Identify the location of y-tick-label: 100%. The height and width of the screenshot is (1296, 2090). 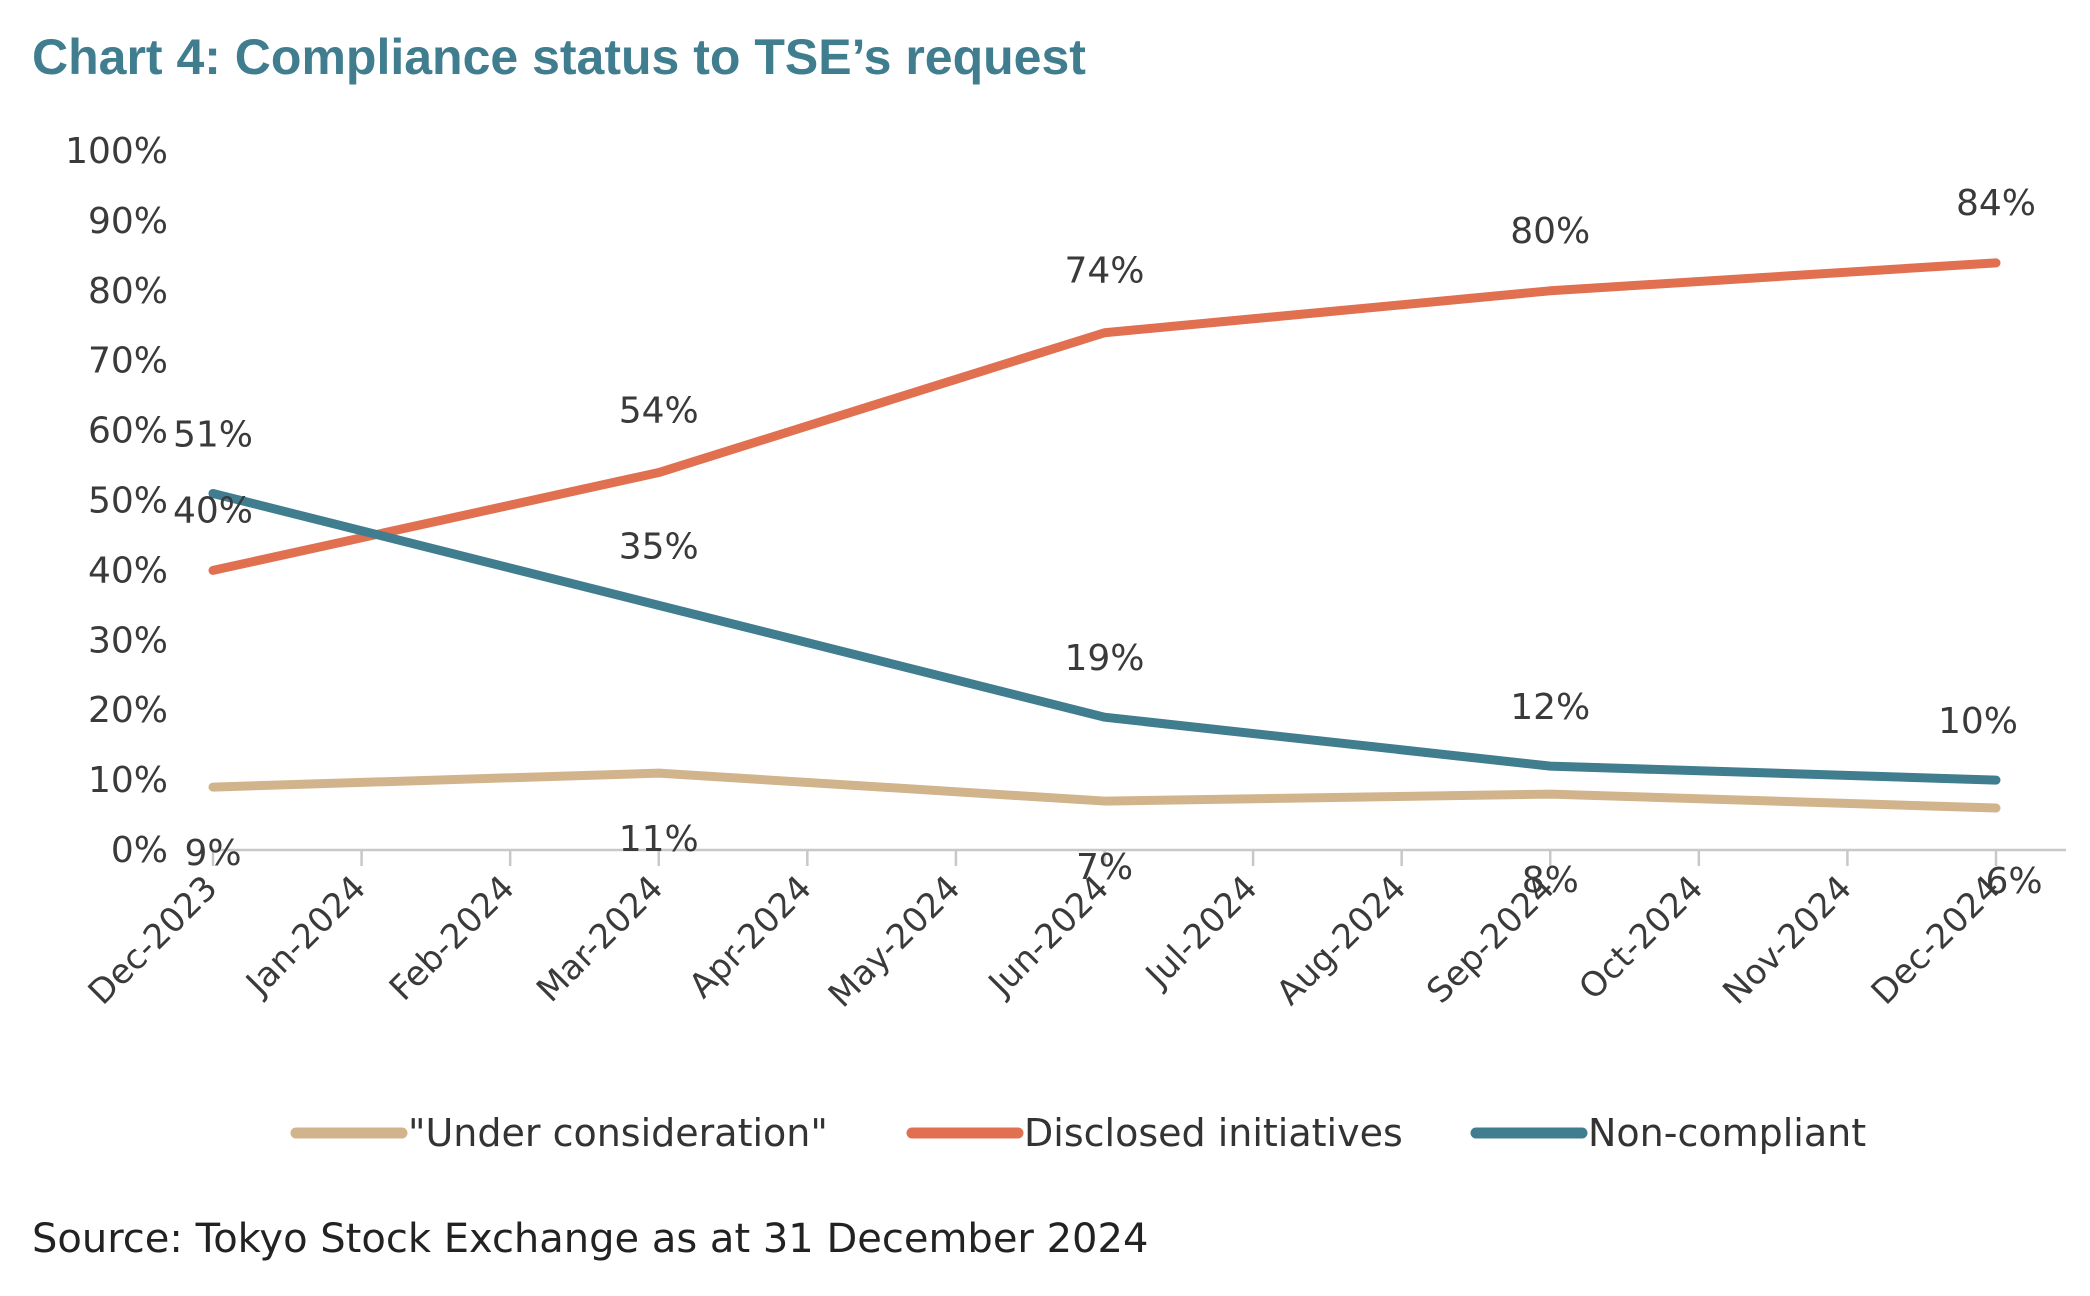
(116, 151).